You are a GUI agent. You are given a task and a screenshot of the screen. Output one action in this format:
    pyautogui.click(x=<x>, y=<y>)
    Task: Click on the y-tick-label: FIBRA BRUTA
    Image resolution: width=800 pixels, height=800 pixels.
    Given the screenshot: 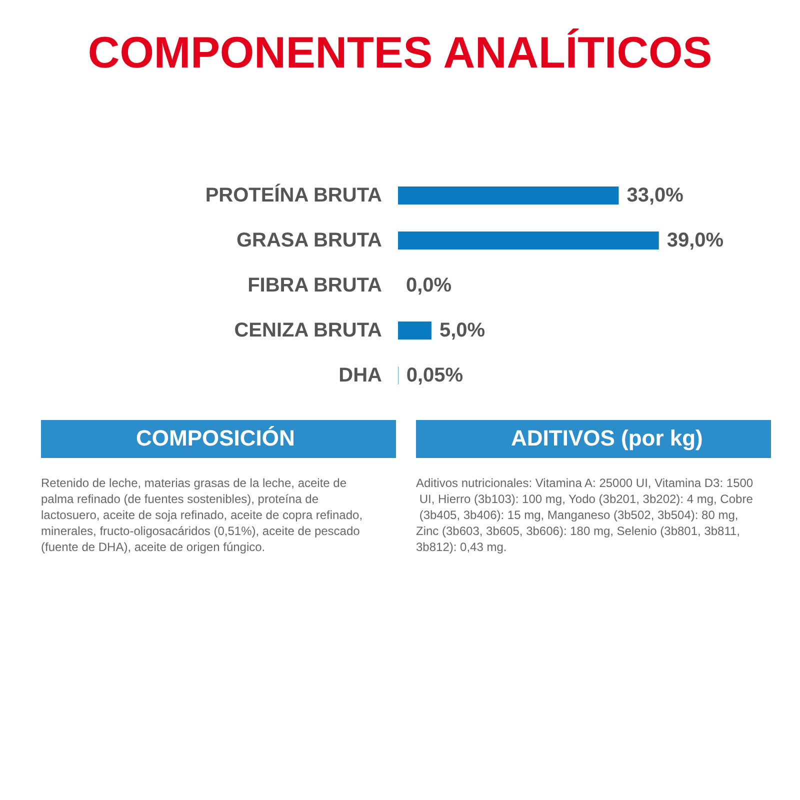 What is the action you would take?
    pyautogui.click(x=315, y=285)
    